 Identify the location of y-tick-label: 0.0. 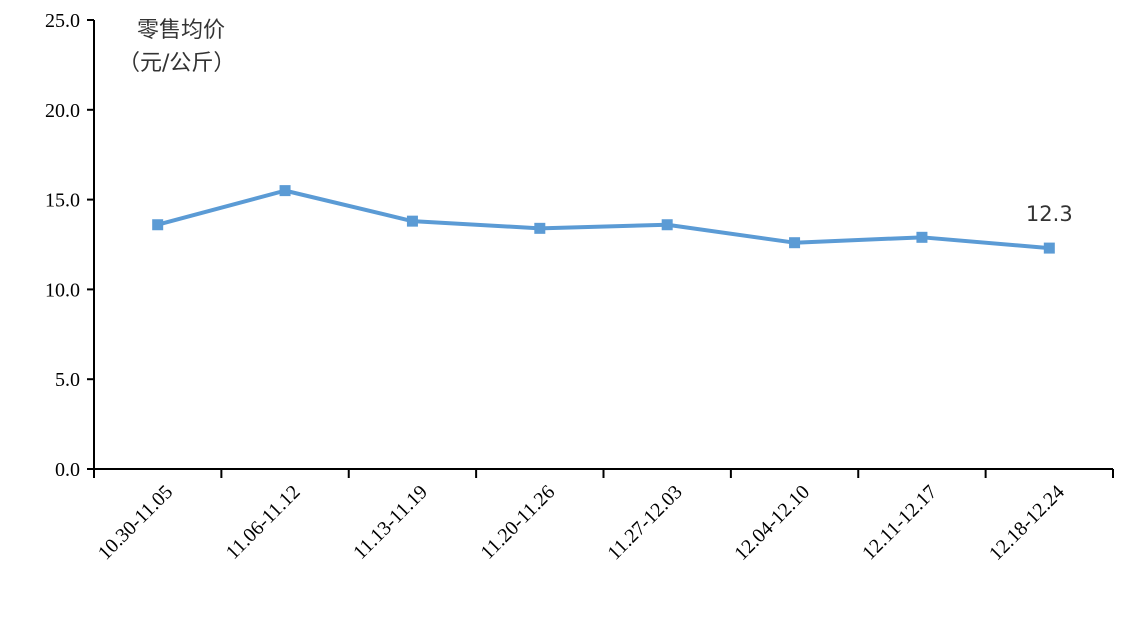
(67, 470).